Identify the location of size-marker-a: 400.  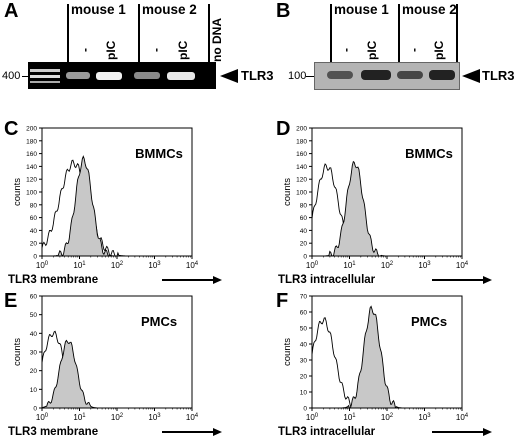
(11, 76).